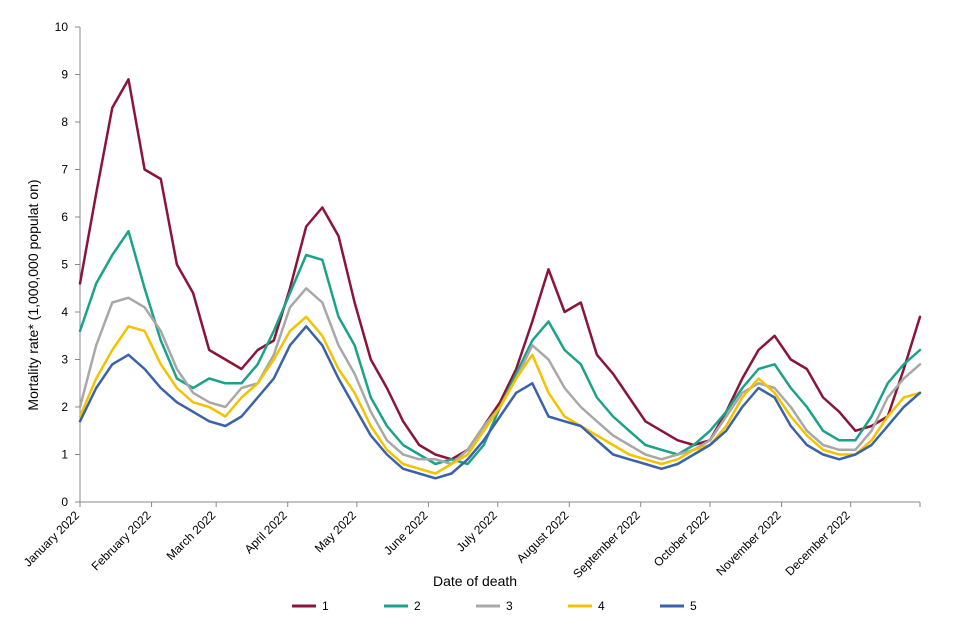  What do you see at coordinates (64, 75) in the screenshot?
I see `y-tick-label: 9` at bounding box center [64, 75].